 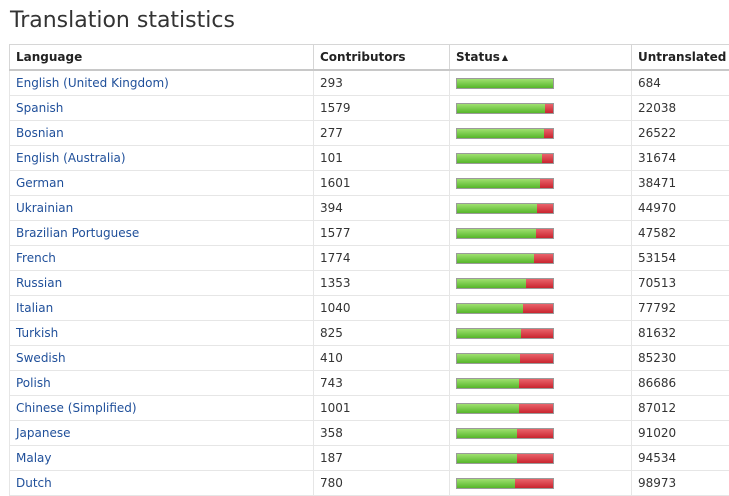 I want to click on sort-ascending-icon: ▲, so click(x=505, y=57).